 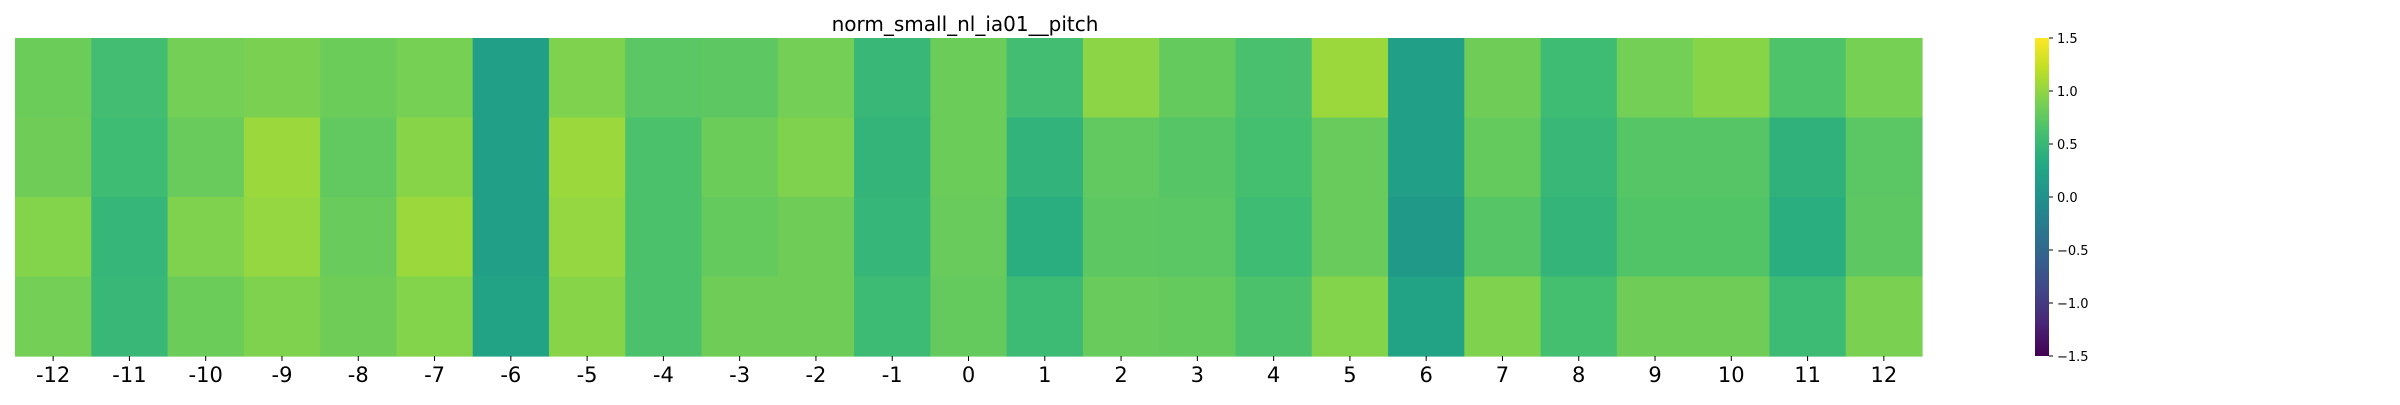 I want to click on colorbar-tick-label: 0.0, so click(x=2067, y=198).